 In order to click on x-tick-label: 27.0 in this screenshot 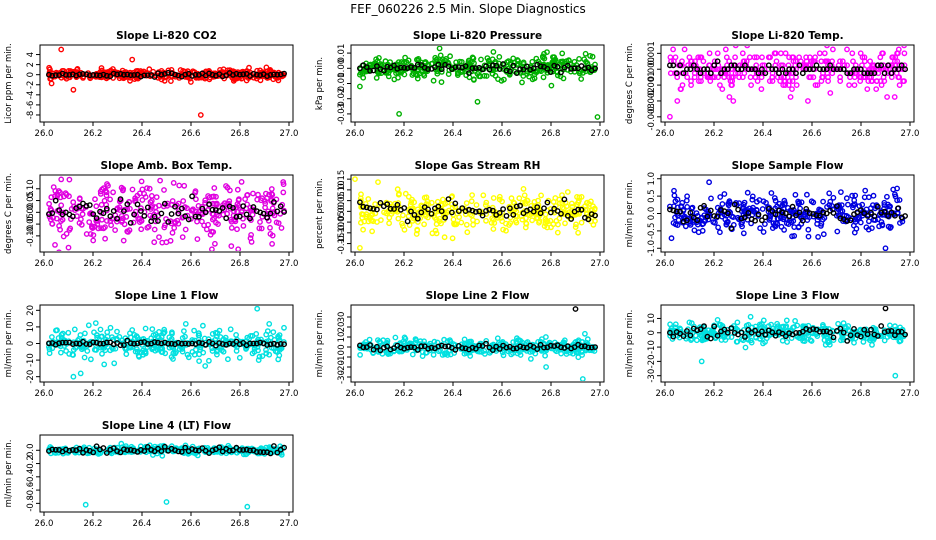, I will do `click(289, 264)`.